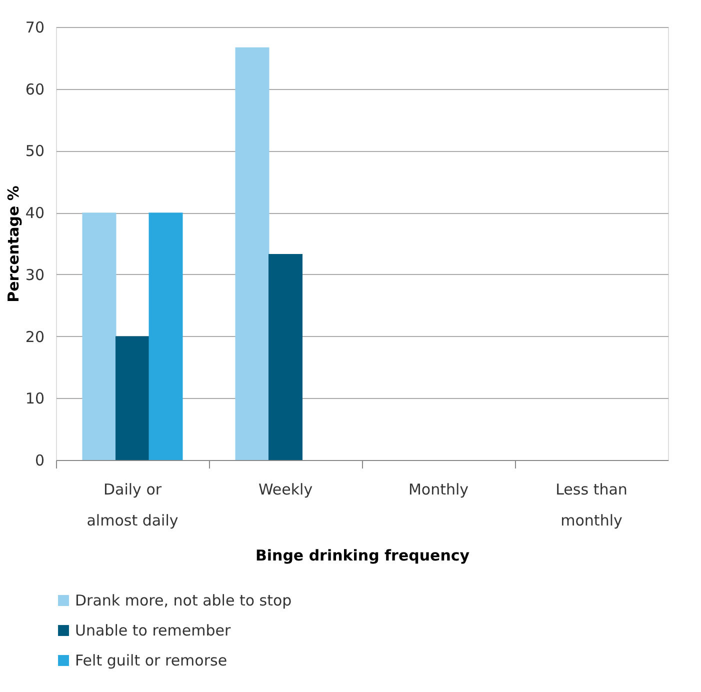  Describe the element at coordinates (362, 555) in the screenshot. I see `x-axis-title: Binge drinking frequency` at that location.